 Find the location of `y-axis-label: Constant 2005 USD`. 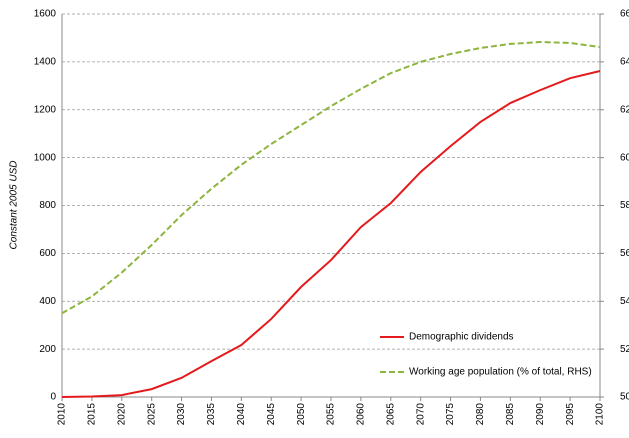

y-axis-label: Constant 2005 USD is located at coordinates (14, 205).